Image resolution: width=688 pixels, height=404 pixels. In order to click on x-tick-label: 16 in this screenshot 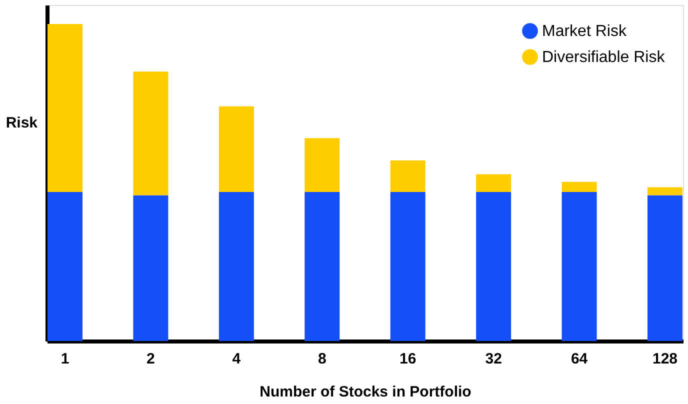, I will do `click(408, 359)`.